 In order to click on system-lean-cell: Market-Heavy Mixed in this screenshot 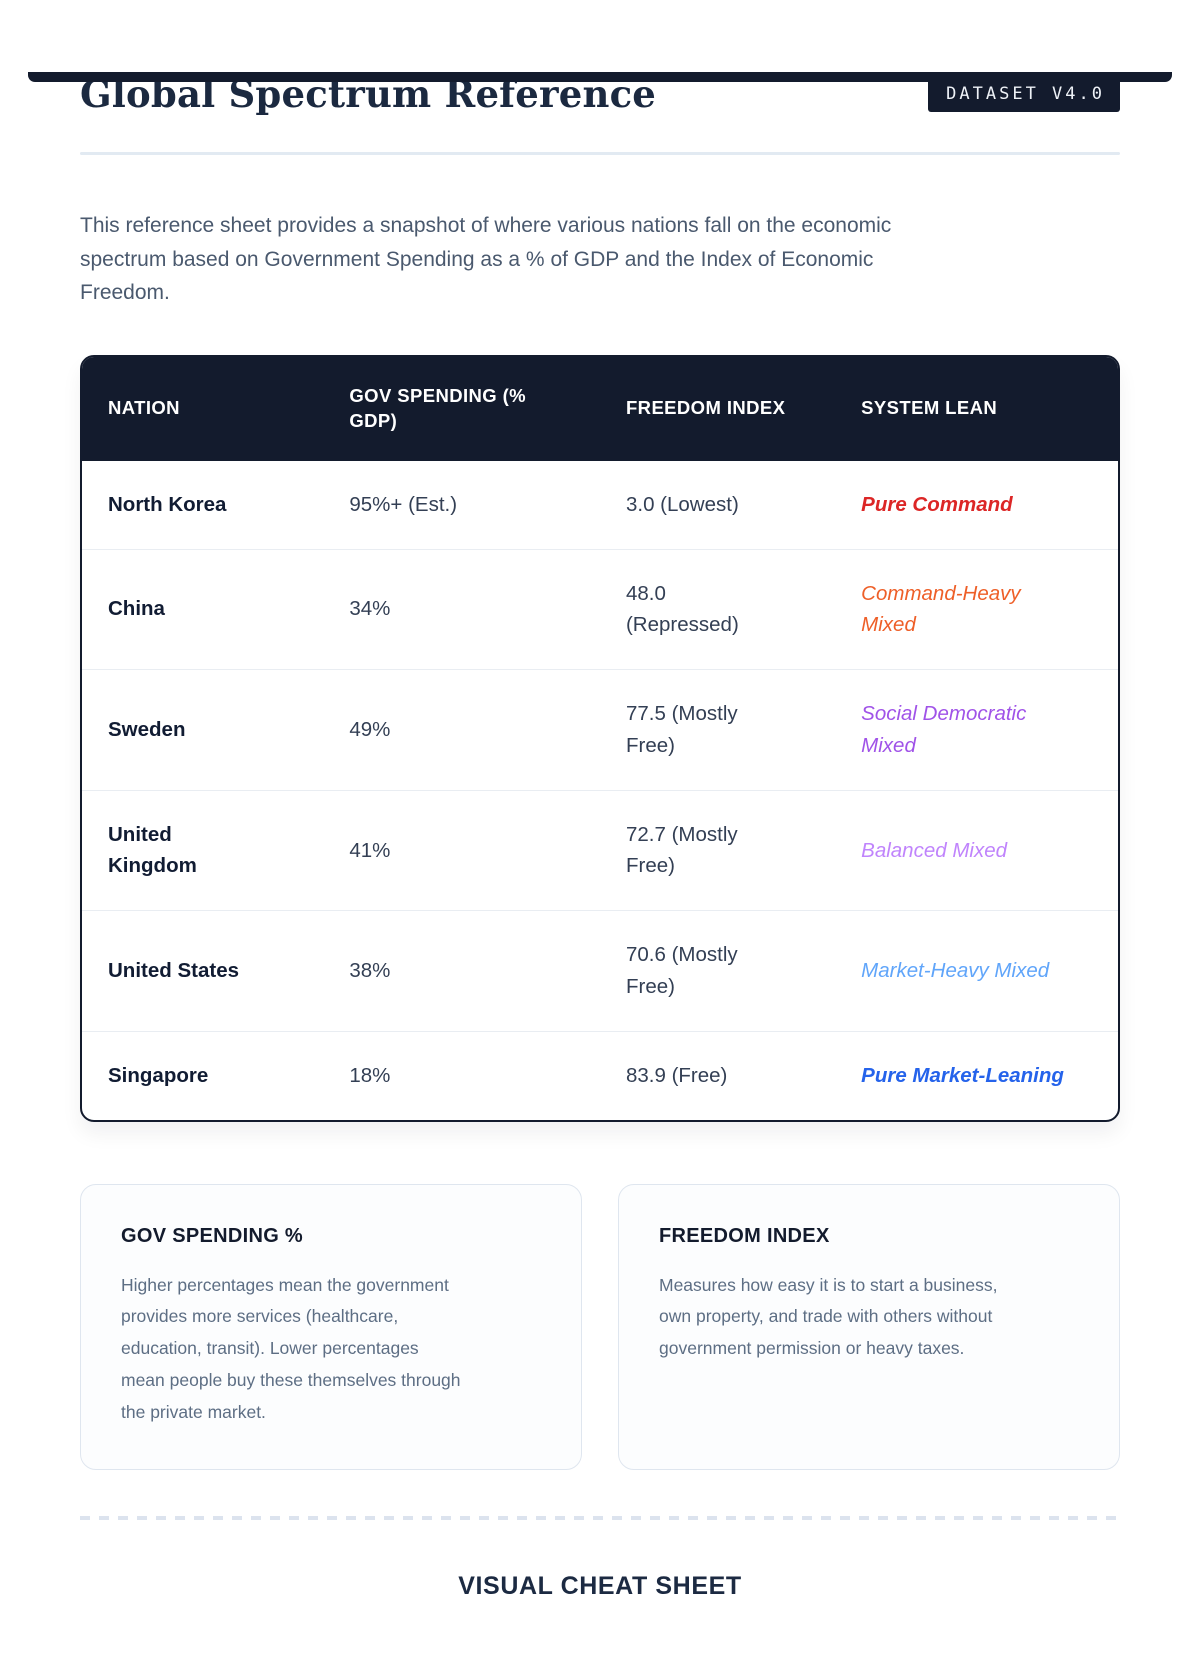, I will do `click(955, 971)`.